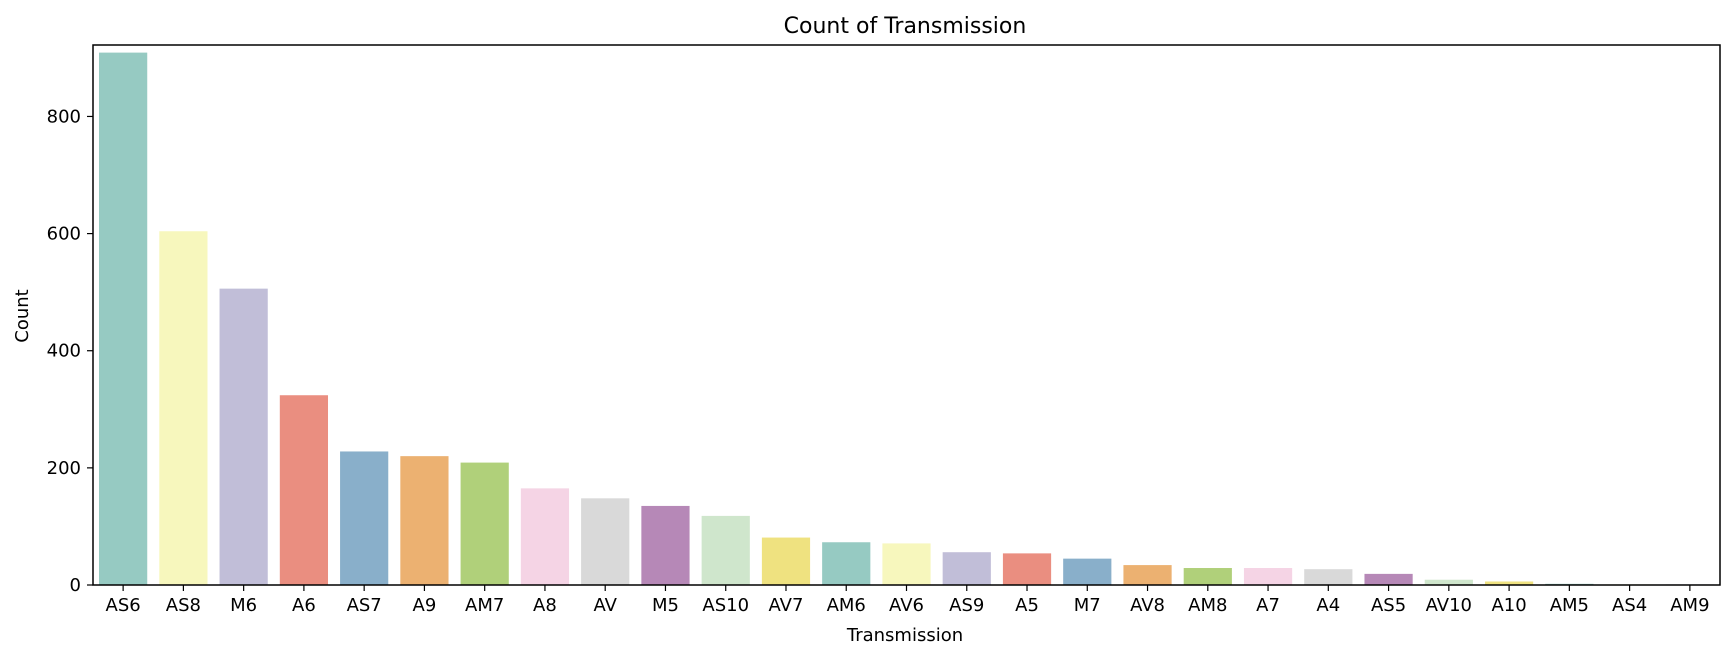  What do you see at coordinates (545, 605) in the screenshot?
I see `x-tick-label: A8` at bounding box center [545, 605].